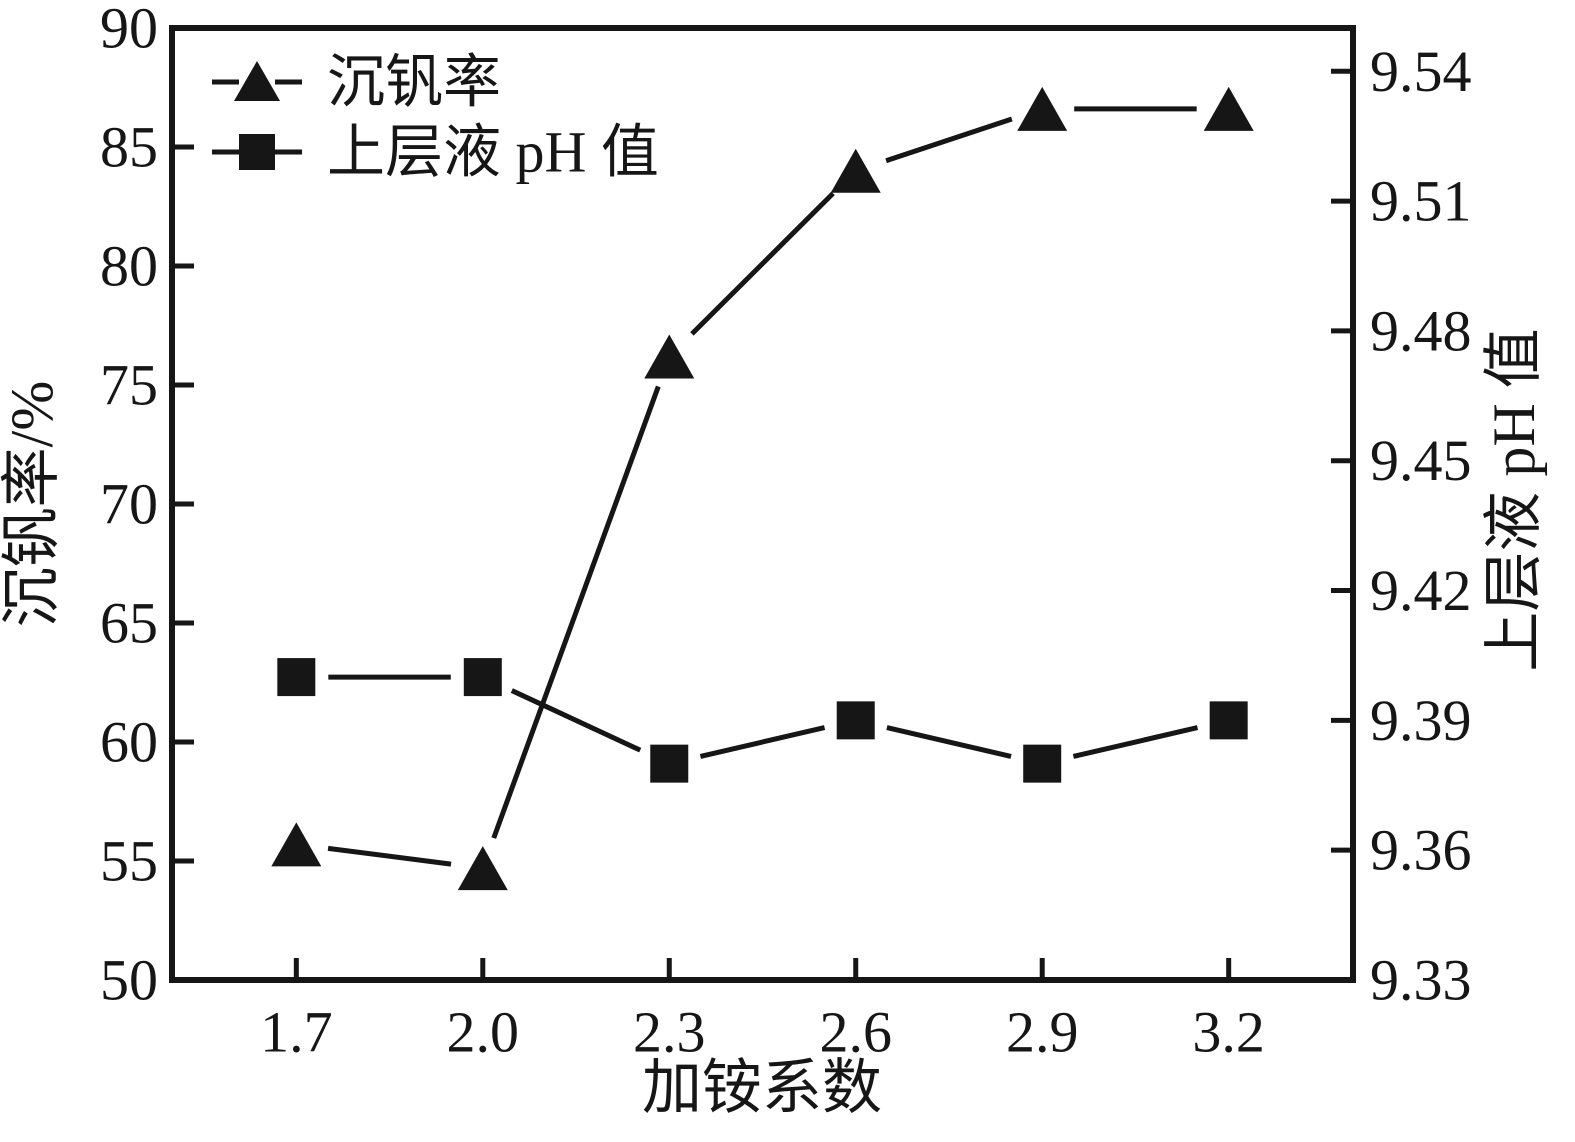  What do you see at coordinates (129, 861) in the screenshot?
I see `left-y-tick-label: 55` at bounding box center [129, 861].